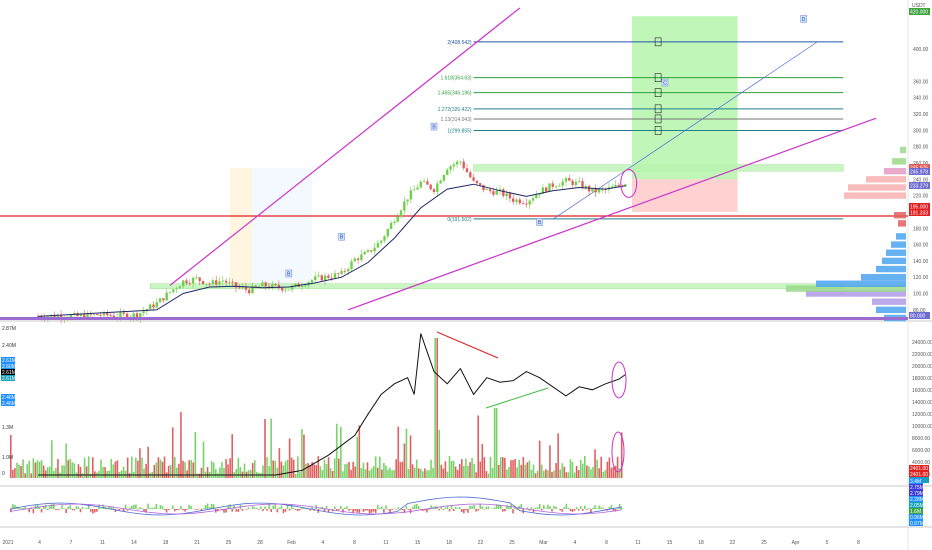  I want to click on osc-tag-4: 2.05M, so click(917, 506).